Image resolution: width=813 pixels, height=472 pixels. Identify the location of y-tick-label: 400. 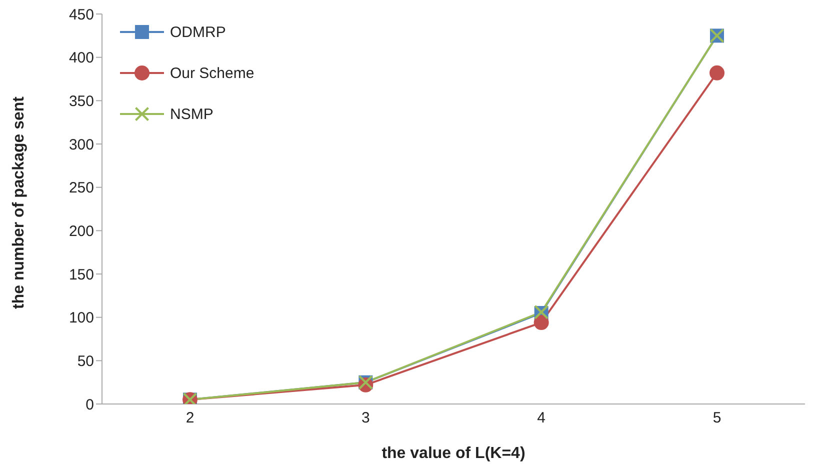
(81, 58).